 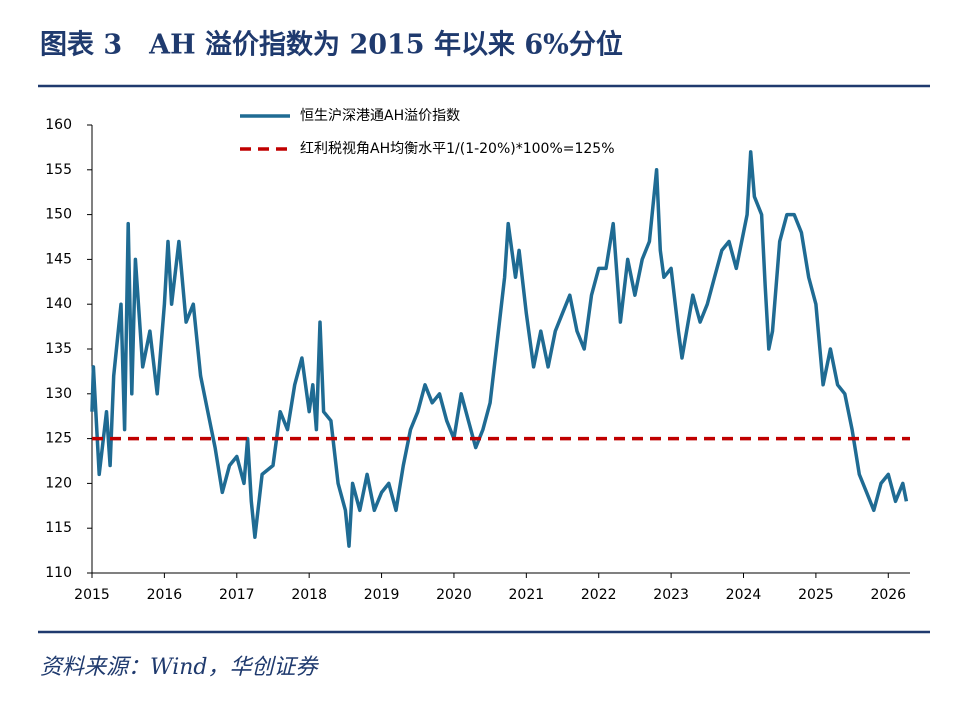 I want to click on y-tick-label: 110, so click(x=58, y=573).